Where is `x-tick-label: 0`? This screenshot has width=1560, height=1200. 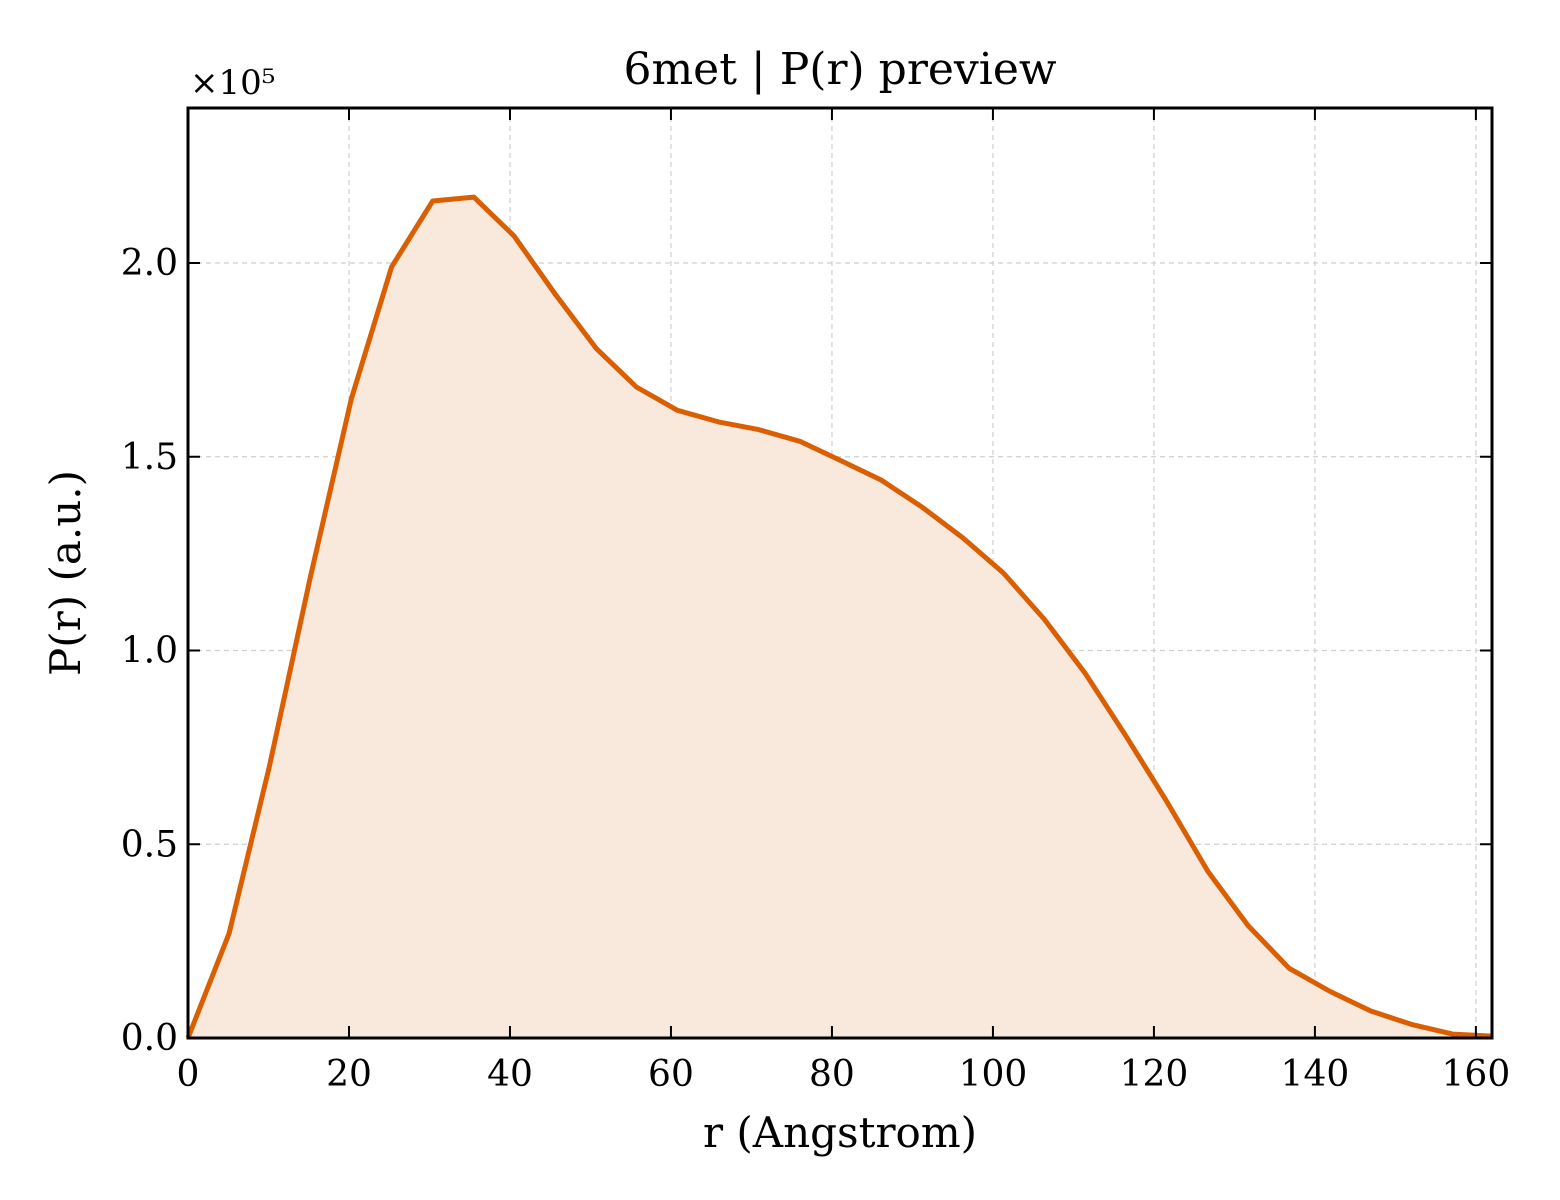 x-tick-label: 0 is located at coordinates (188, 1074).